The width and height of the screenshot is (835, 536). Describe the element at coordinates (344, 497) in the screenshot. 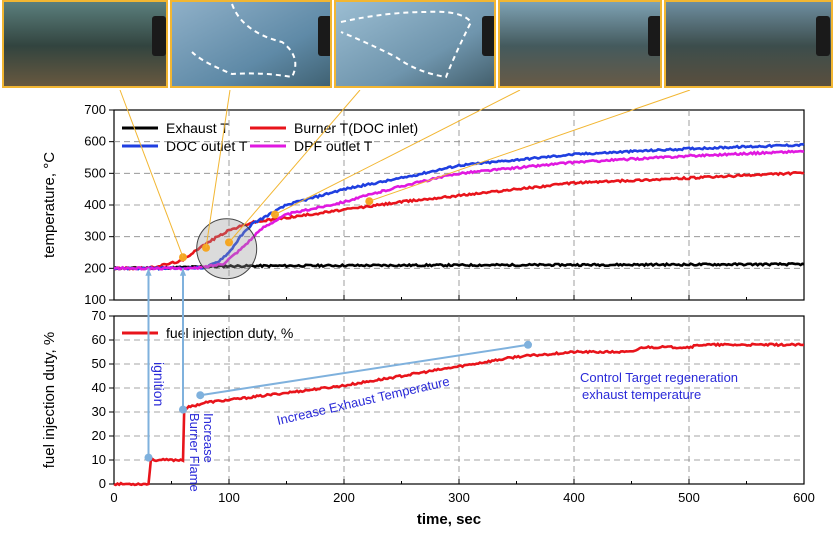

I see `x-tick-label: 200` at that location.